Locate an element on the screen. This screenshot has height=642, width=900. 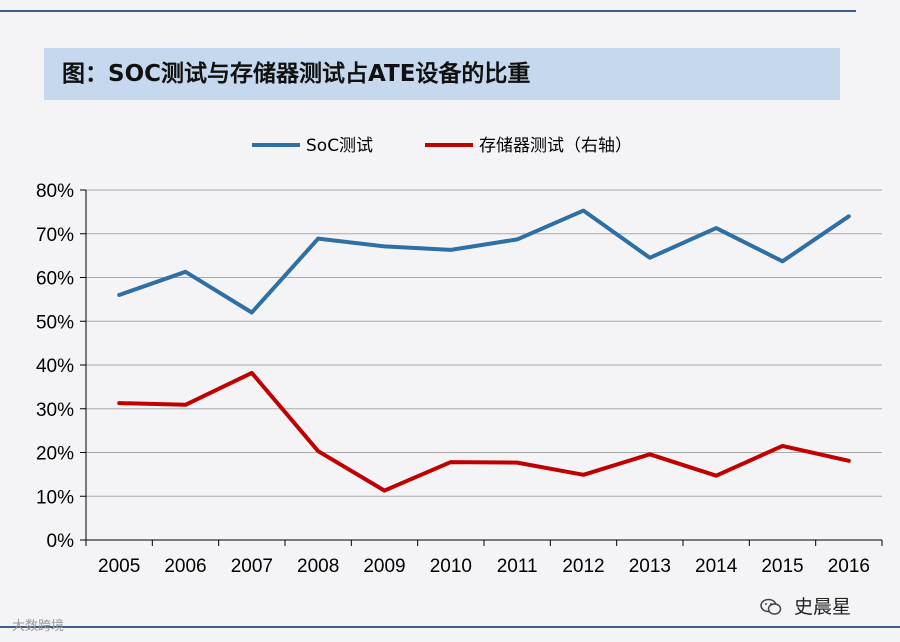
watermark-left: 大数跨境 is located at coordinates (38, 624).